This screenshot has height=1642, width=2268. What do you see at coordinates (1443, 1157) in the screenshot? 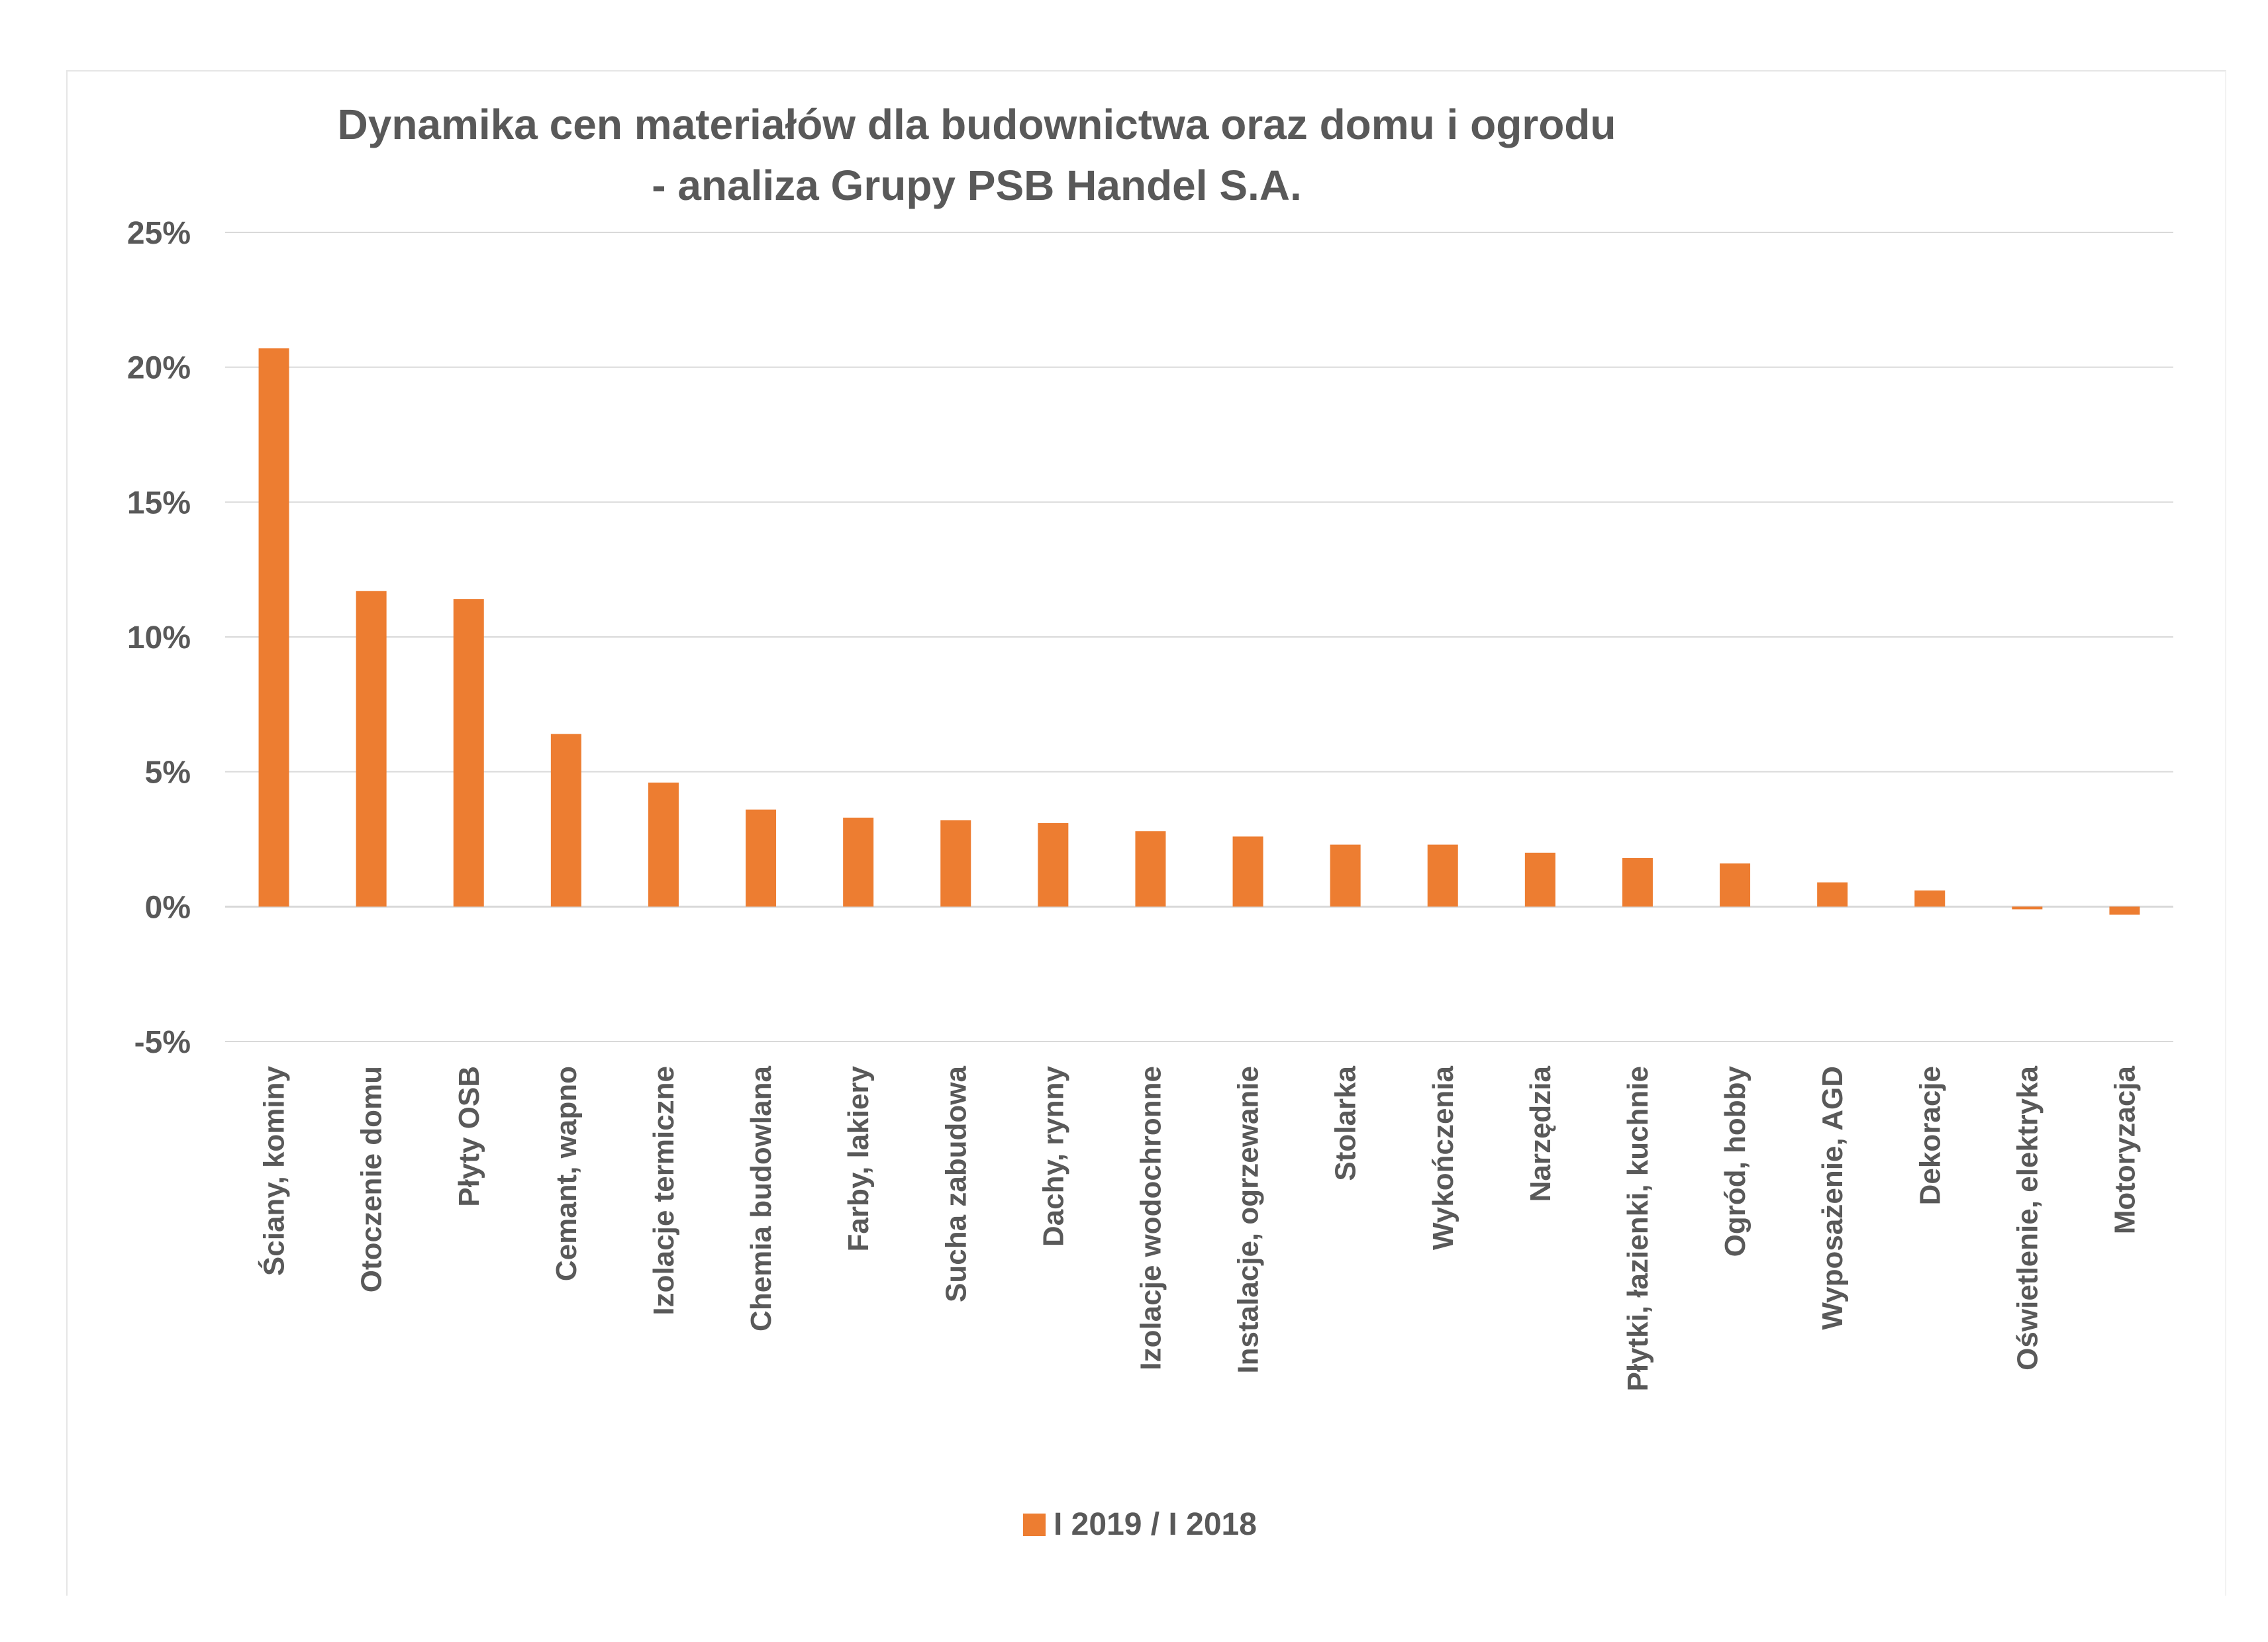
I see `category-label: Wykończenia` at bounding box center [1443, 1157].